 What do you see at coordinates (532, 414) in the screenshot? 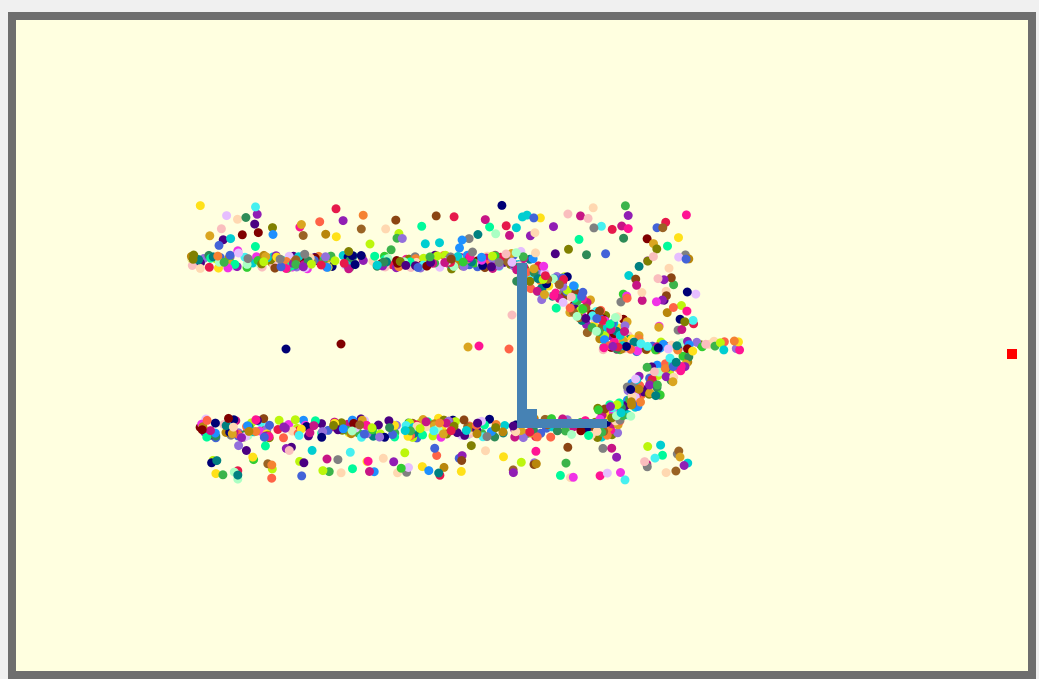
I see `wall-notch` at bounding box center [532, 414].